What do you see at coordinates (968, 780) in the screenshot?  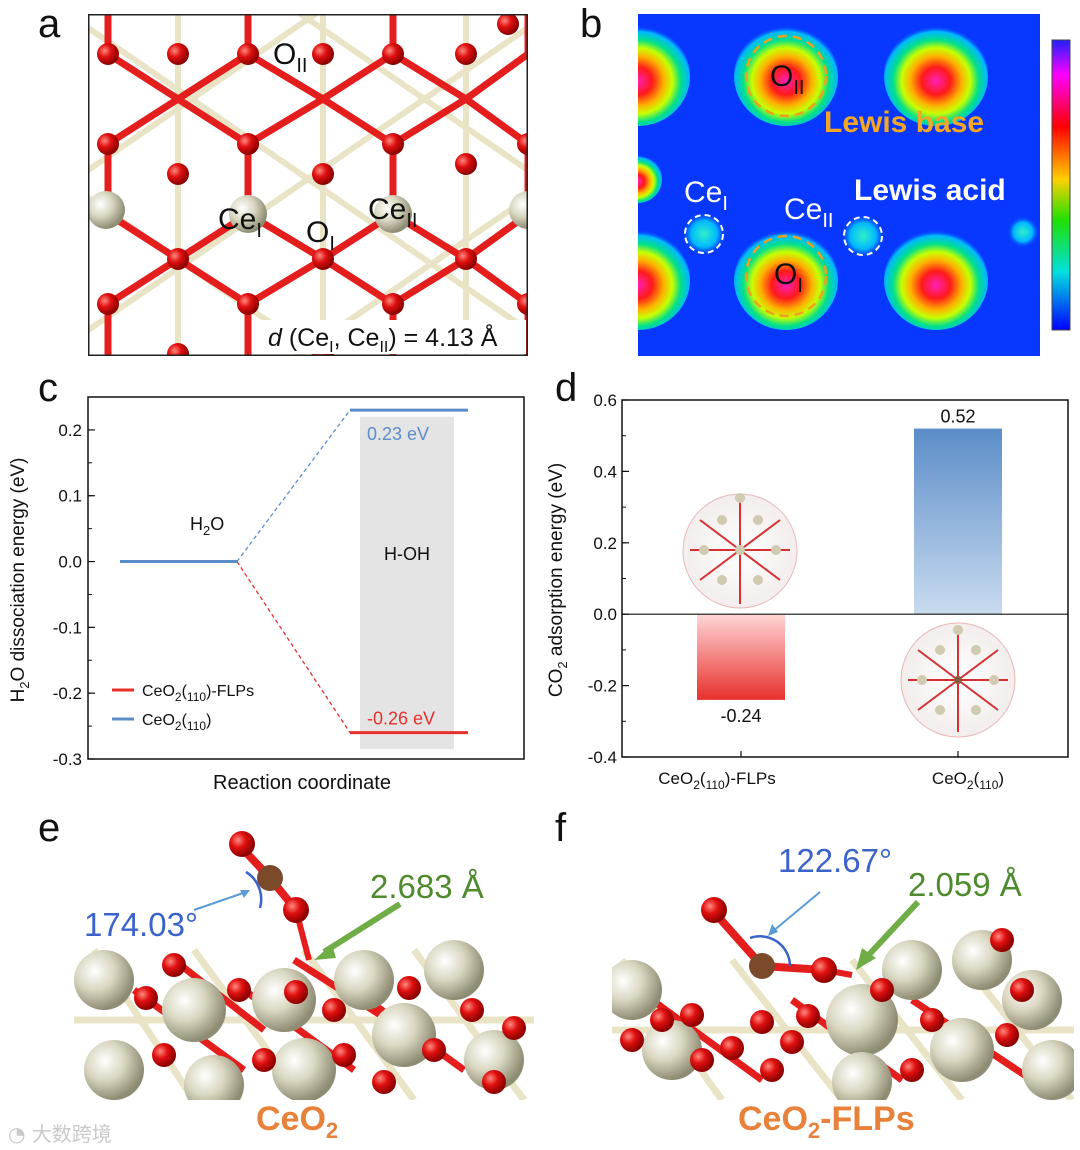 I see `x-tick-label: CeO2(110)` at bounding box center [968, 780].